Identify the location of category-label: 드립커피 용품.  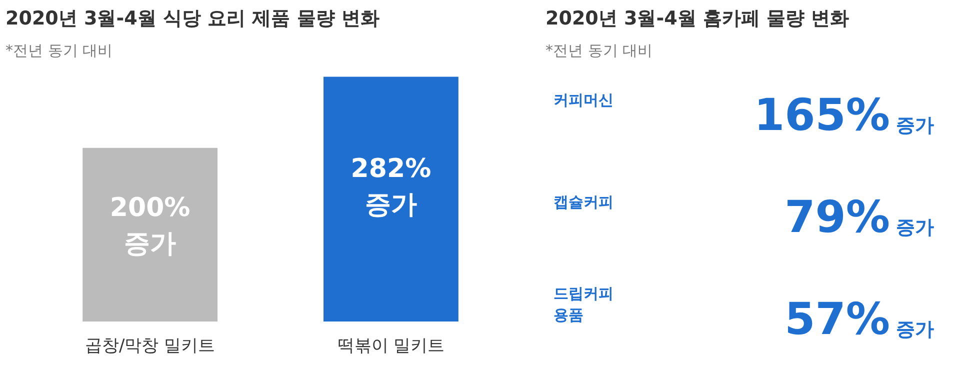
(584, 304).